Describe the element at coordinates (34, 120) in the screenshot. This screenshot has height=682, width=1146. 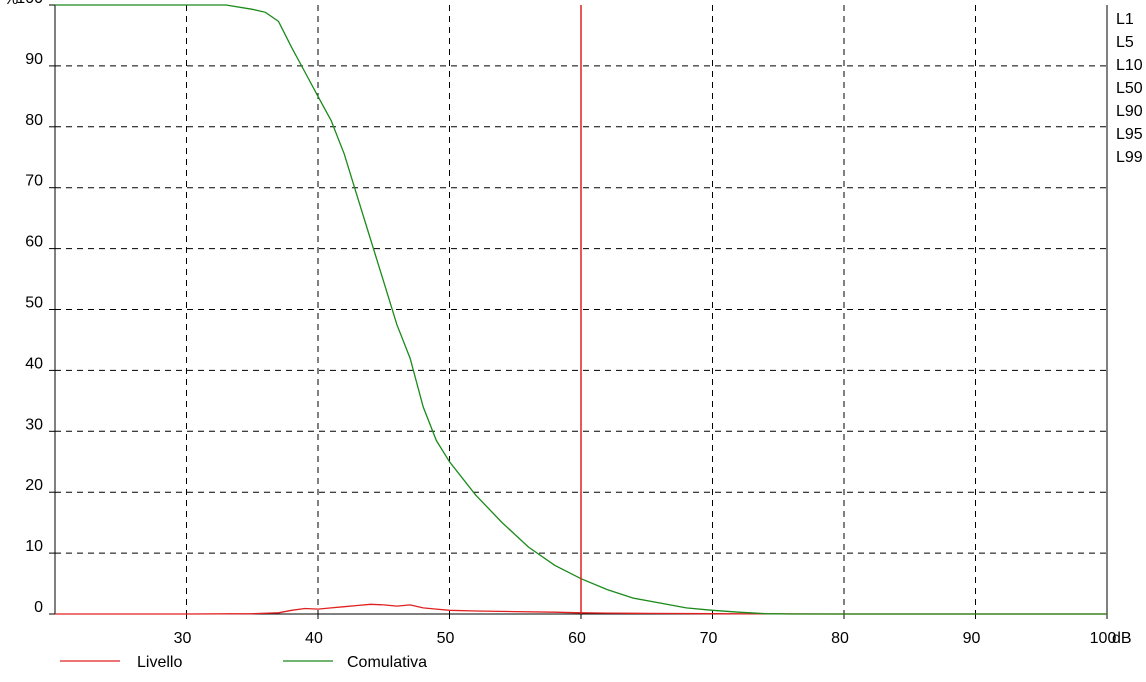
I see `y-tick-label: 80` at that location.